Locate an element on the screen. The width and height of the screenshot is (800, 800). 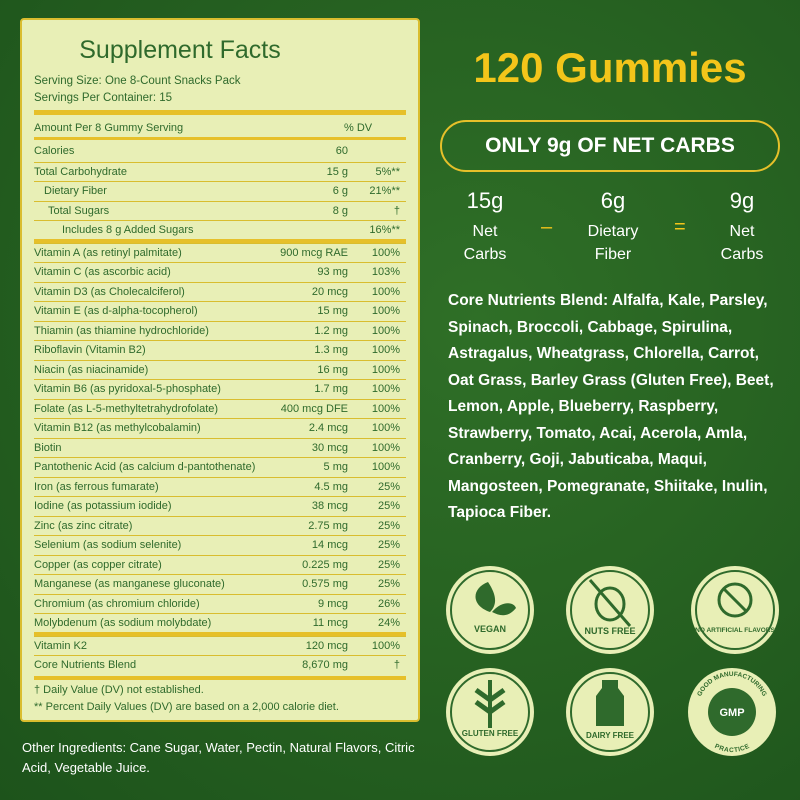
badge-label: NO ARTIFICIAL FLAVORS is located at coordinates (735, 630).